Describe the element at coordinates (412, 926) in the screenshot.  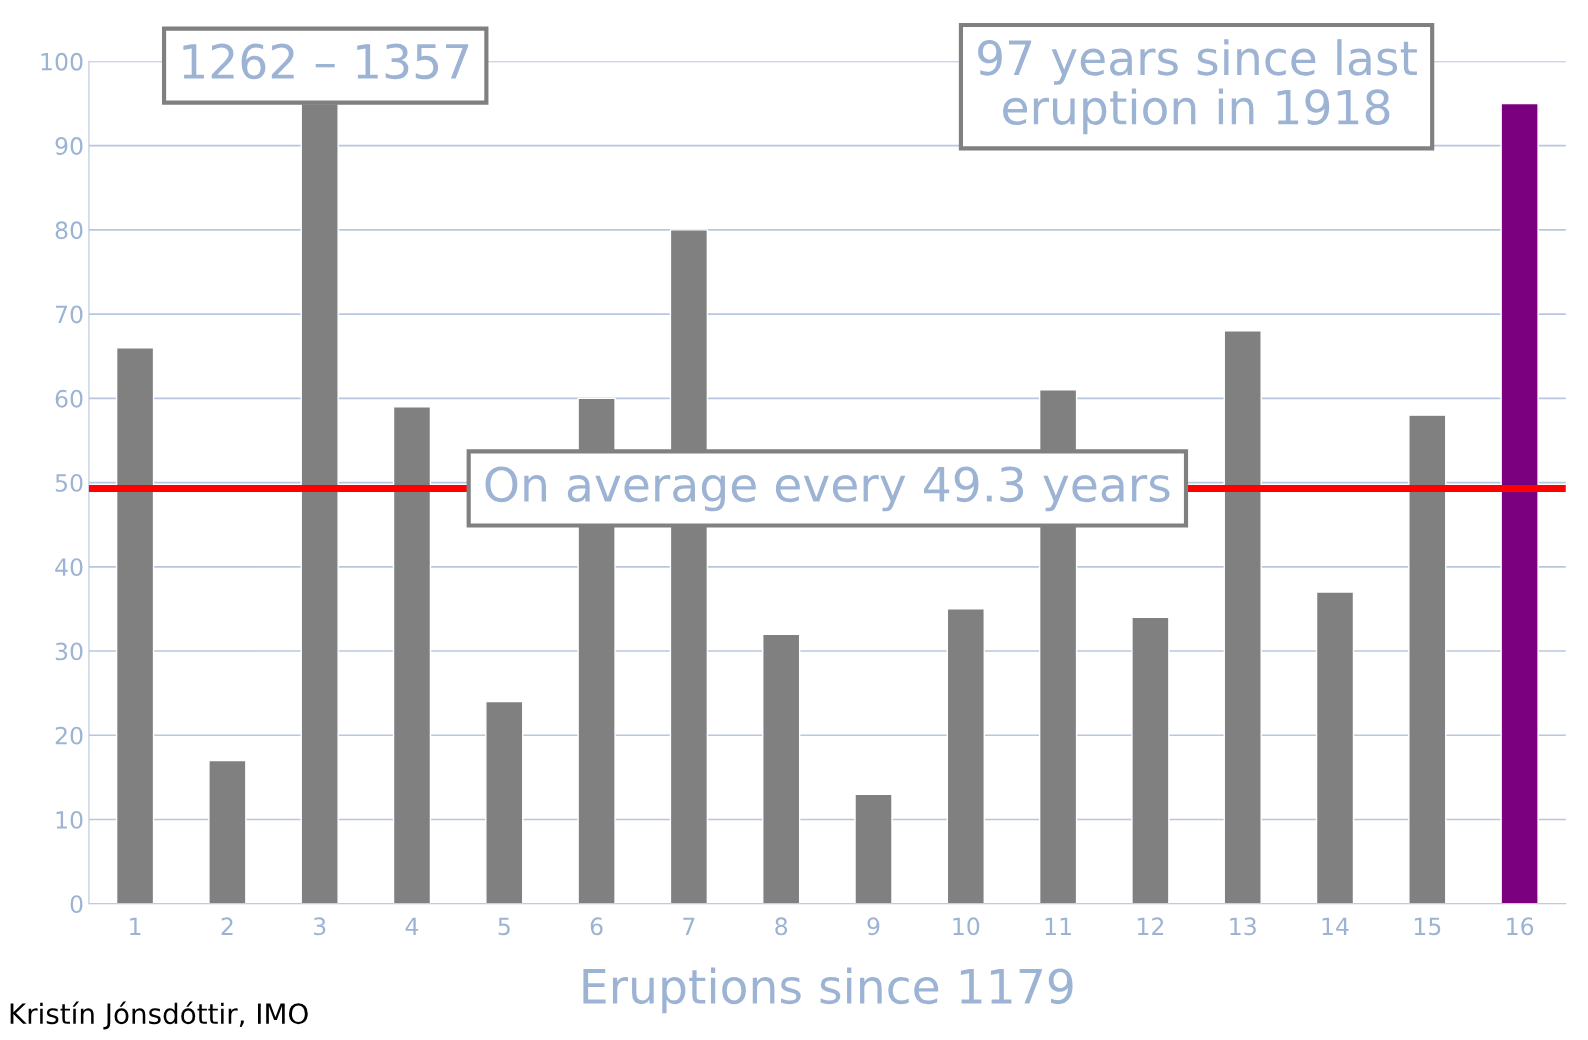
I see `x-tick-label: 4` at that location.